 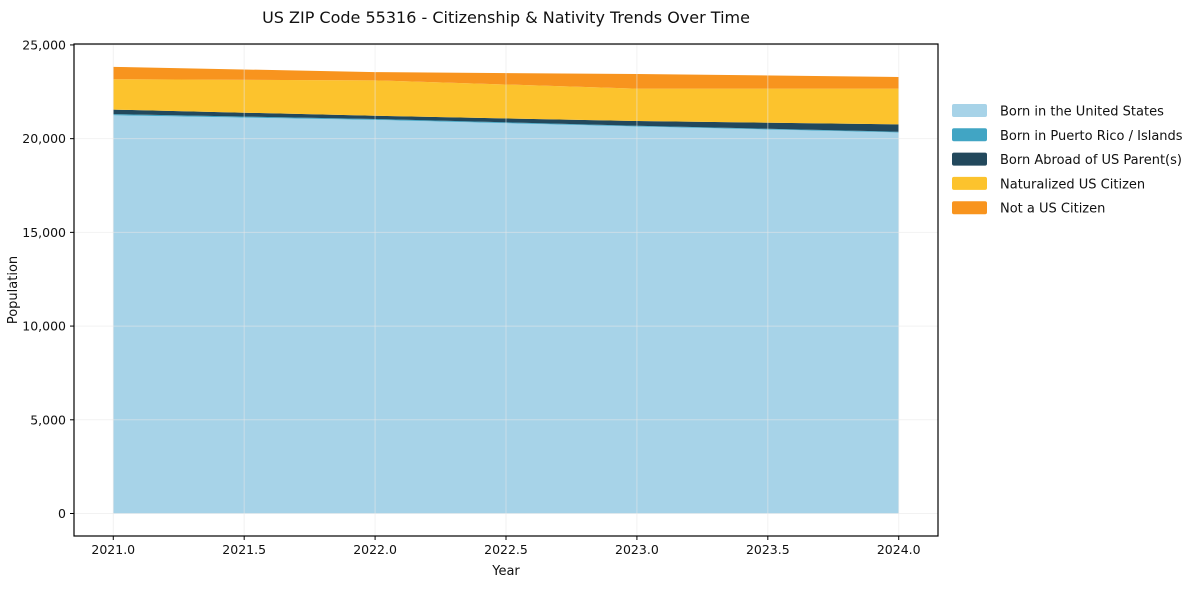 What do you see at coordinates (44, 138) in the screenshot?
I see `y-tick-label: 20,000` at bounding box center [44, 138].